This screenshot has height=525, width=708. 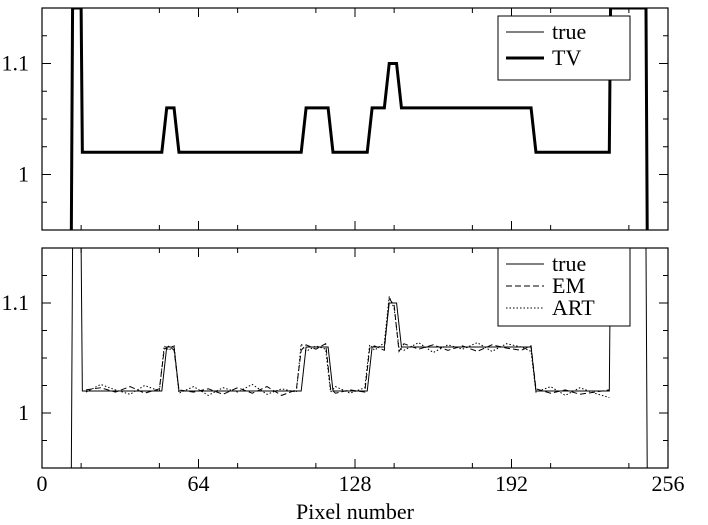 What do you see at coordinates (355, 483) in the screenshot?
I see `x-tick-label: 128` at bounding box center [355, 483].